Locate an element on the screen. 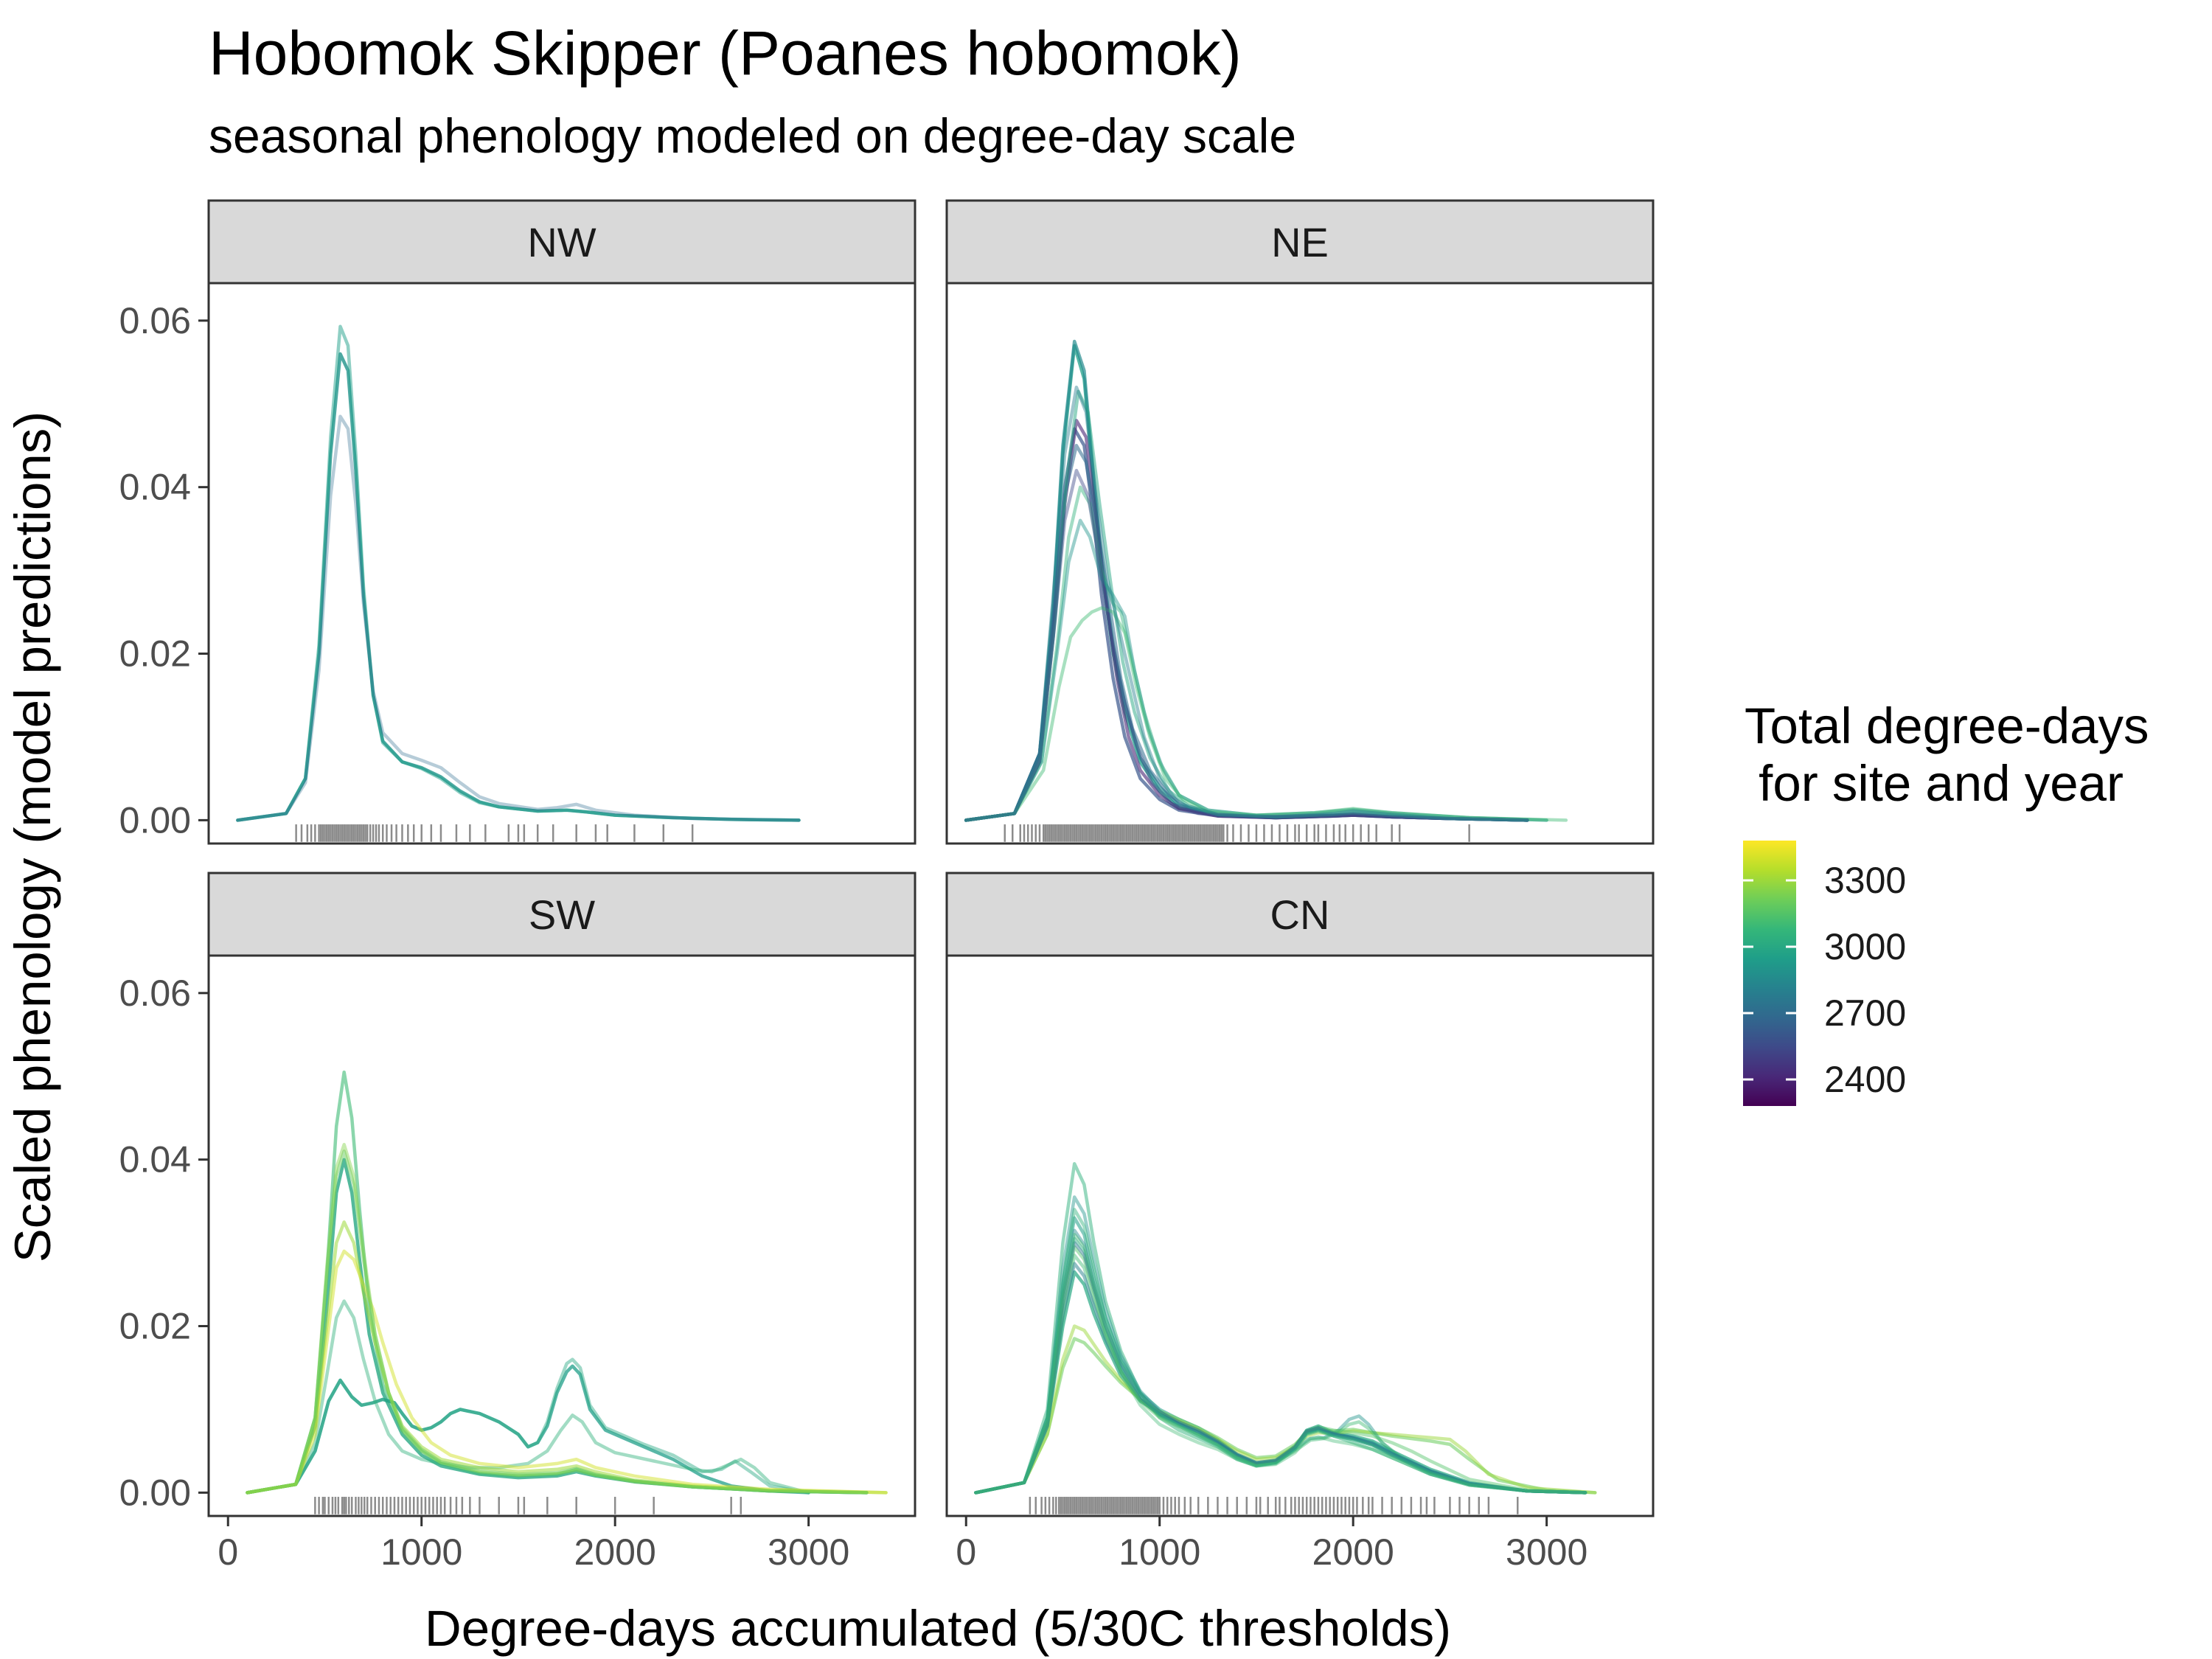 The image size is (2212, 1659). facet-strip-label: NW is located at coordinates (561, 242).